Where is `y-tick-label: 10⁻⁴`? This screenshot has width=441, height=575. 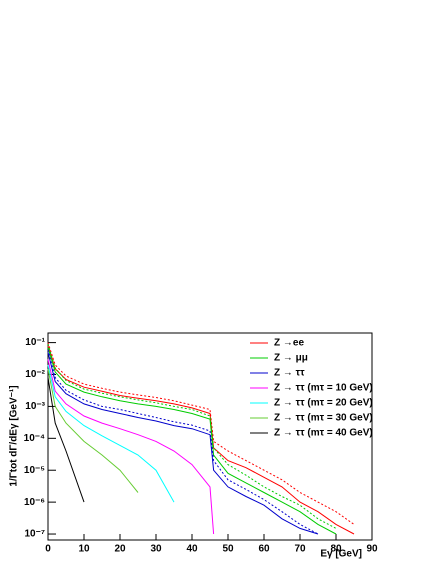
y-tick-label: 10⁻⁴ is located at coordinates (34, 438).